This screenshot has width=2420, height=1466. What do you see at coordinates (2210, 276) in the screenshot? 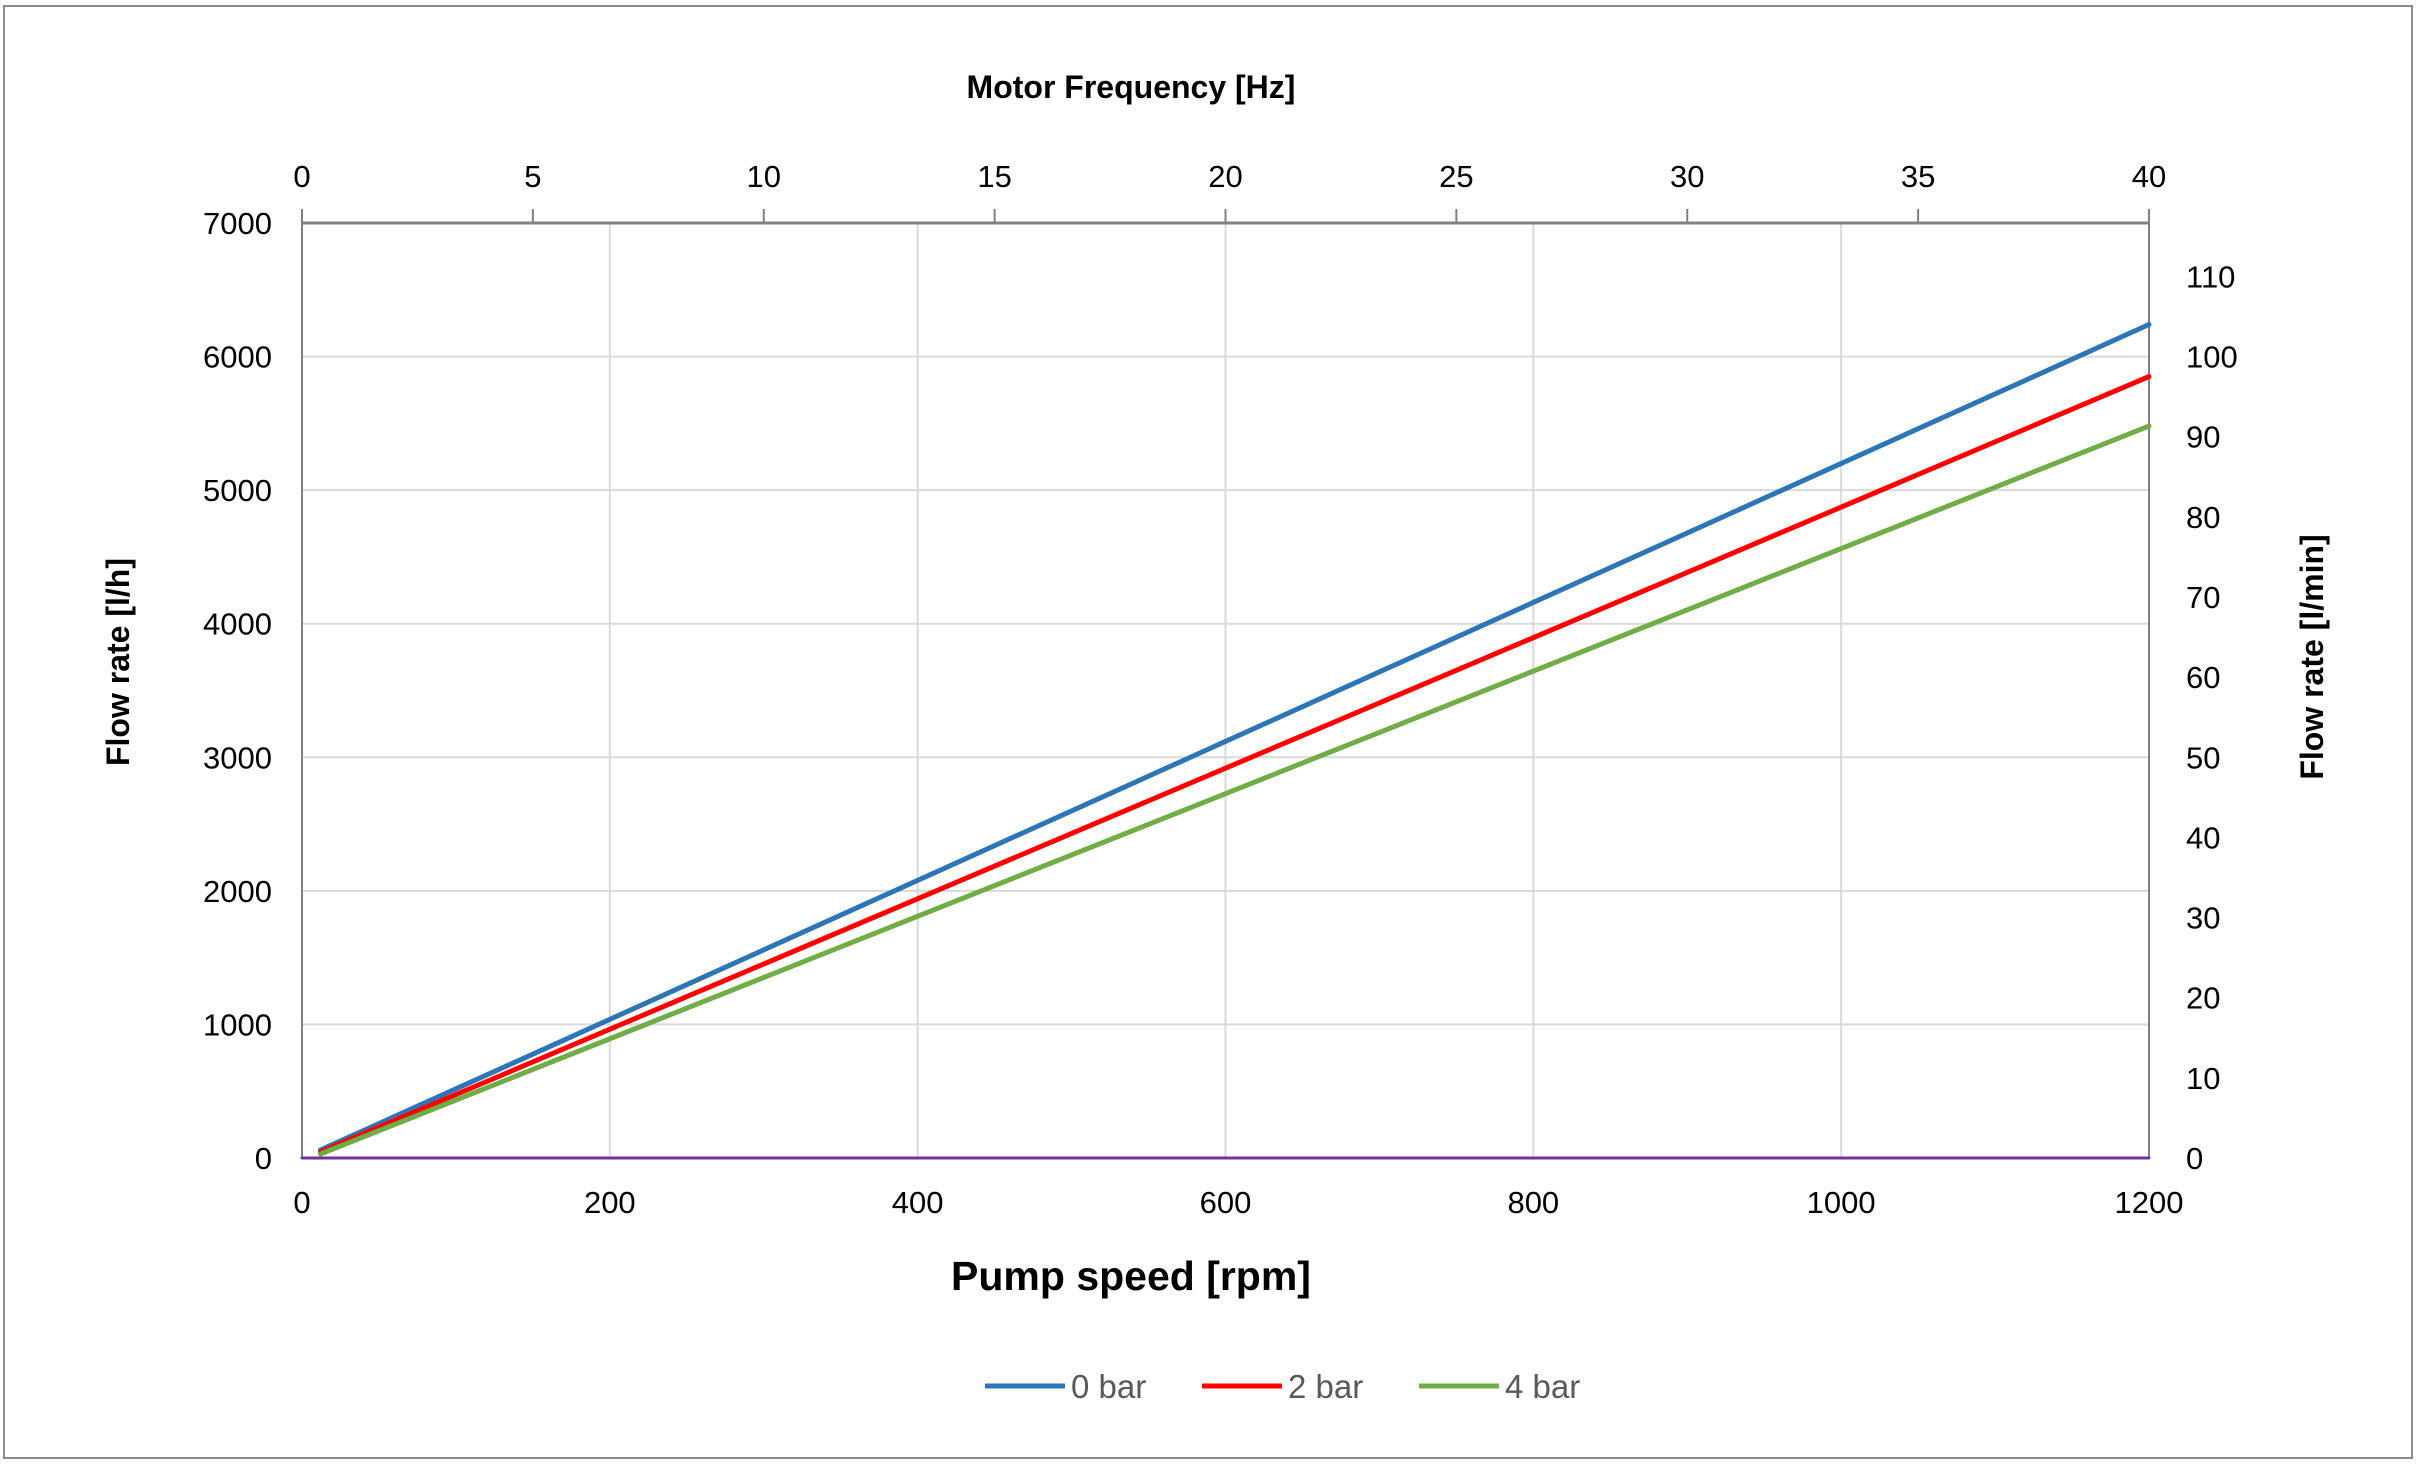
I see `y2-tick-label: 110` at bounding box center [2210, 276].